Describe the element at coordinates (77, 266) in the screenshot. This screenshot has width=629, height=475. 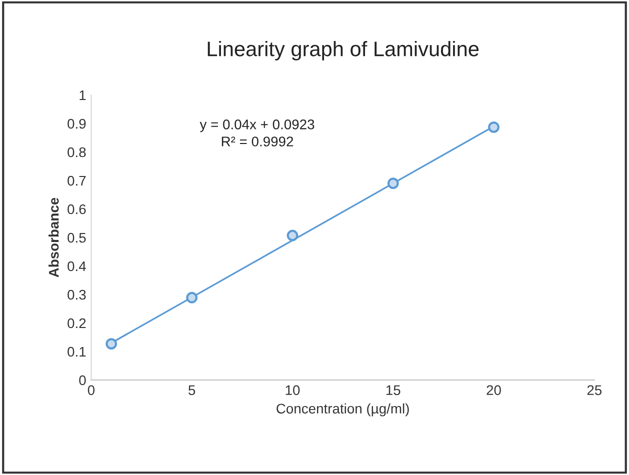
I see `y-tick-label: 0.4` at that location.